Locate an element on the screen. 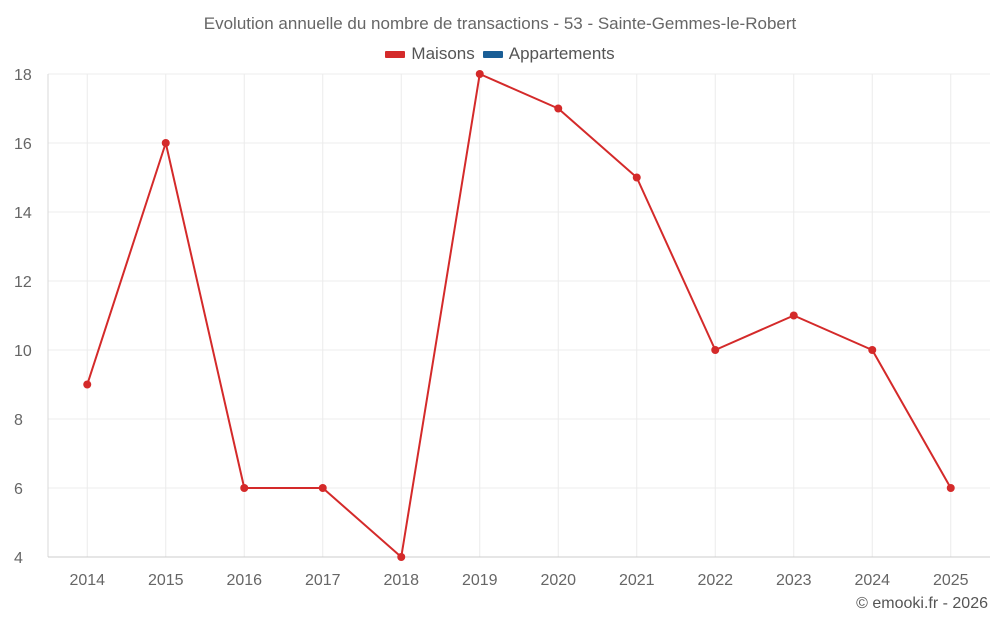 The height and width of the screenshot is (625, 1000). y-tick-label-6: 6 is located at coordinates (18, 489).